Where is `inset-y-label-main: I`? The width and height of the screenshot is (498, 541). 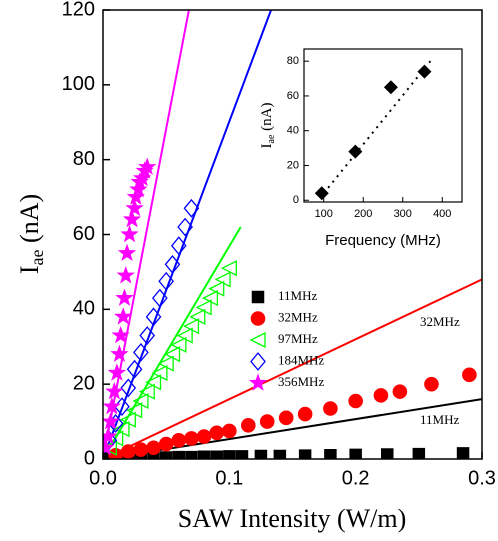 inset-y-label-main: I is located at coordinates (267, 145).